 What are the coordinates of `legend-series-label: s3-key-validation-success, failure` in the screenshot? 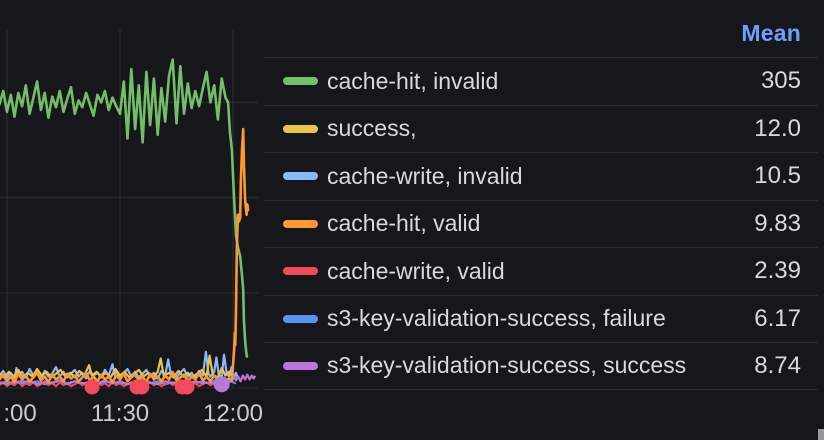 It's located at (496, 318).